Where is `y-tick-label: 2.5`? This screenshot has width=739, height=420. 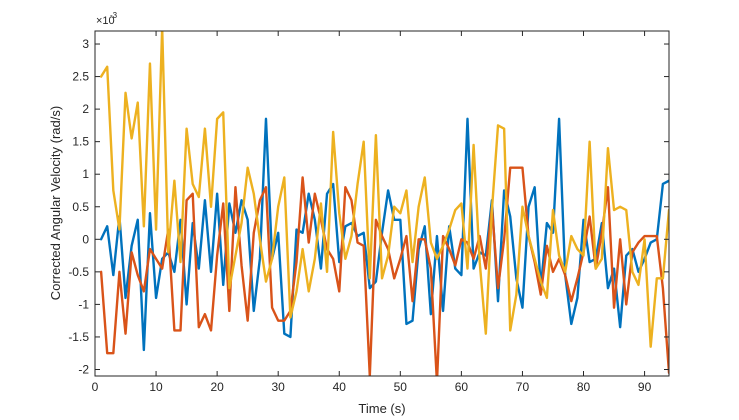
y-tick-label: 2.5 is located at coordinates (80, 77).